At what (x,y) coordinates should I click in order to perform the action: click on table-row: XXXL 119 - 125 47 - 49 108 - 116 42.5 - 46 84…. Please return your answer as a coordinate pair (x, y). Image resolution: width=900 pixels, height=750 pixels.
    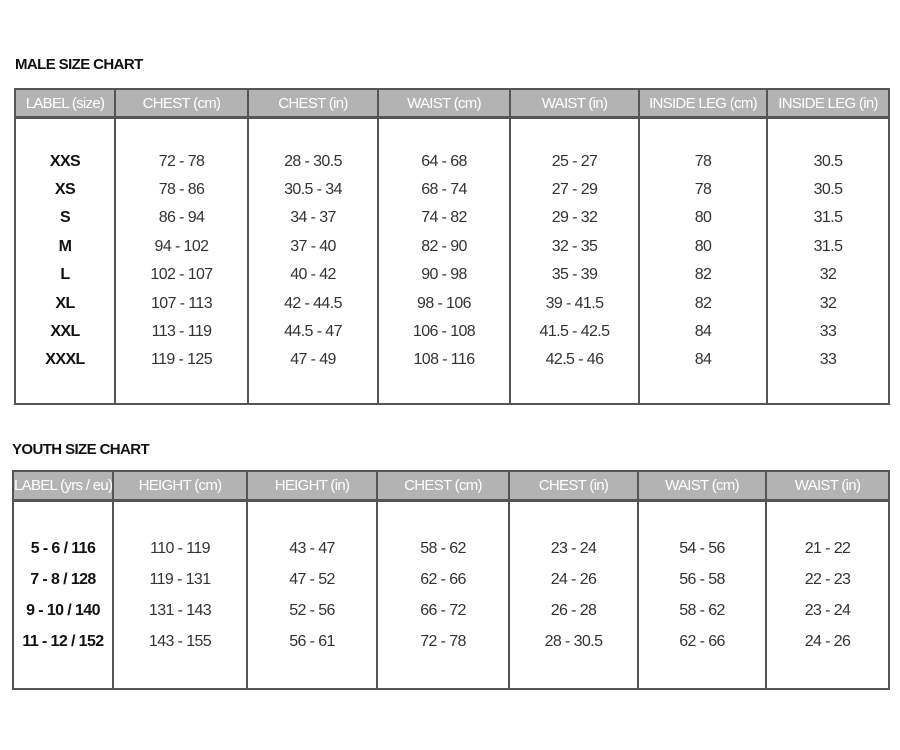
    Looking at the image, I should click on (452, 360).